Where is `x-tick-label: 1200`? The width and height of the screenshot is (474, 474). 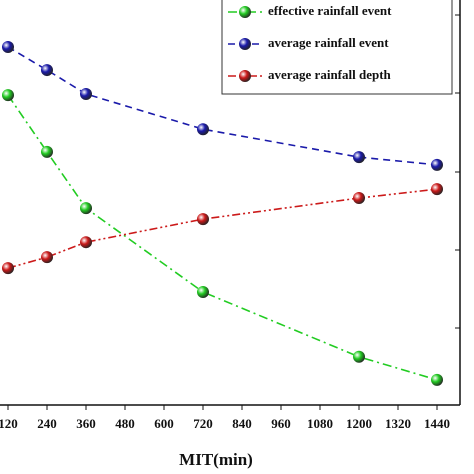
x-tick-label: 1200 is located at coordinates (359, 423).